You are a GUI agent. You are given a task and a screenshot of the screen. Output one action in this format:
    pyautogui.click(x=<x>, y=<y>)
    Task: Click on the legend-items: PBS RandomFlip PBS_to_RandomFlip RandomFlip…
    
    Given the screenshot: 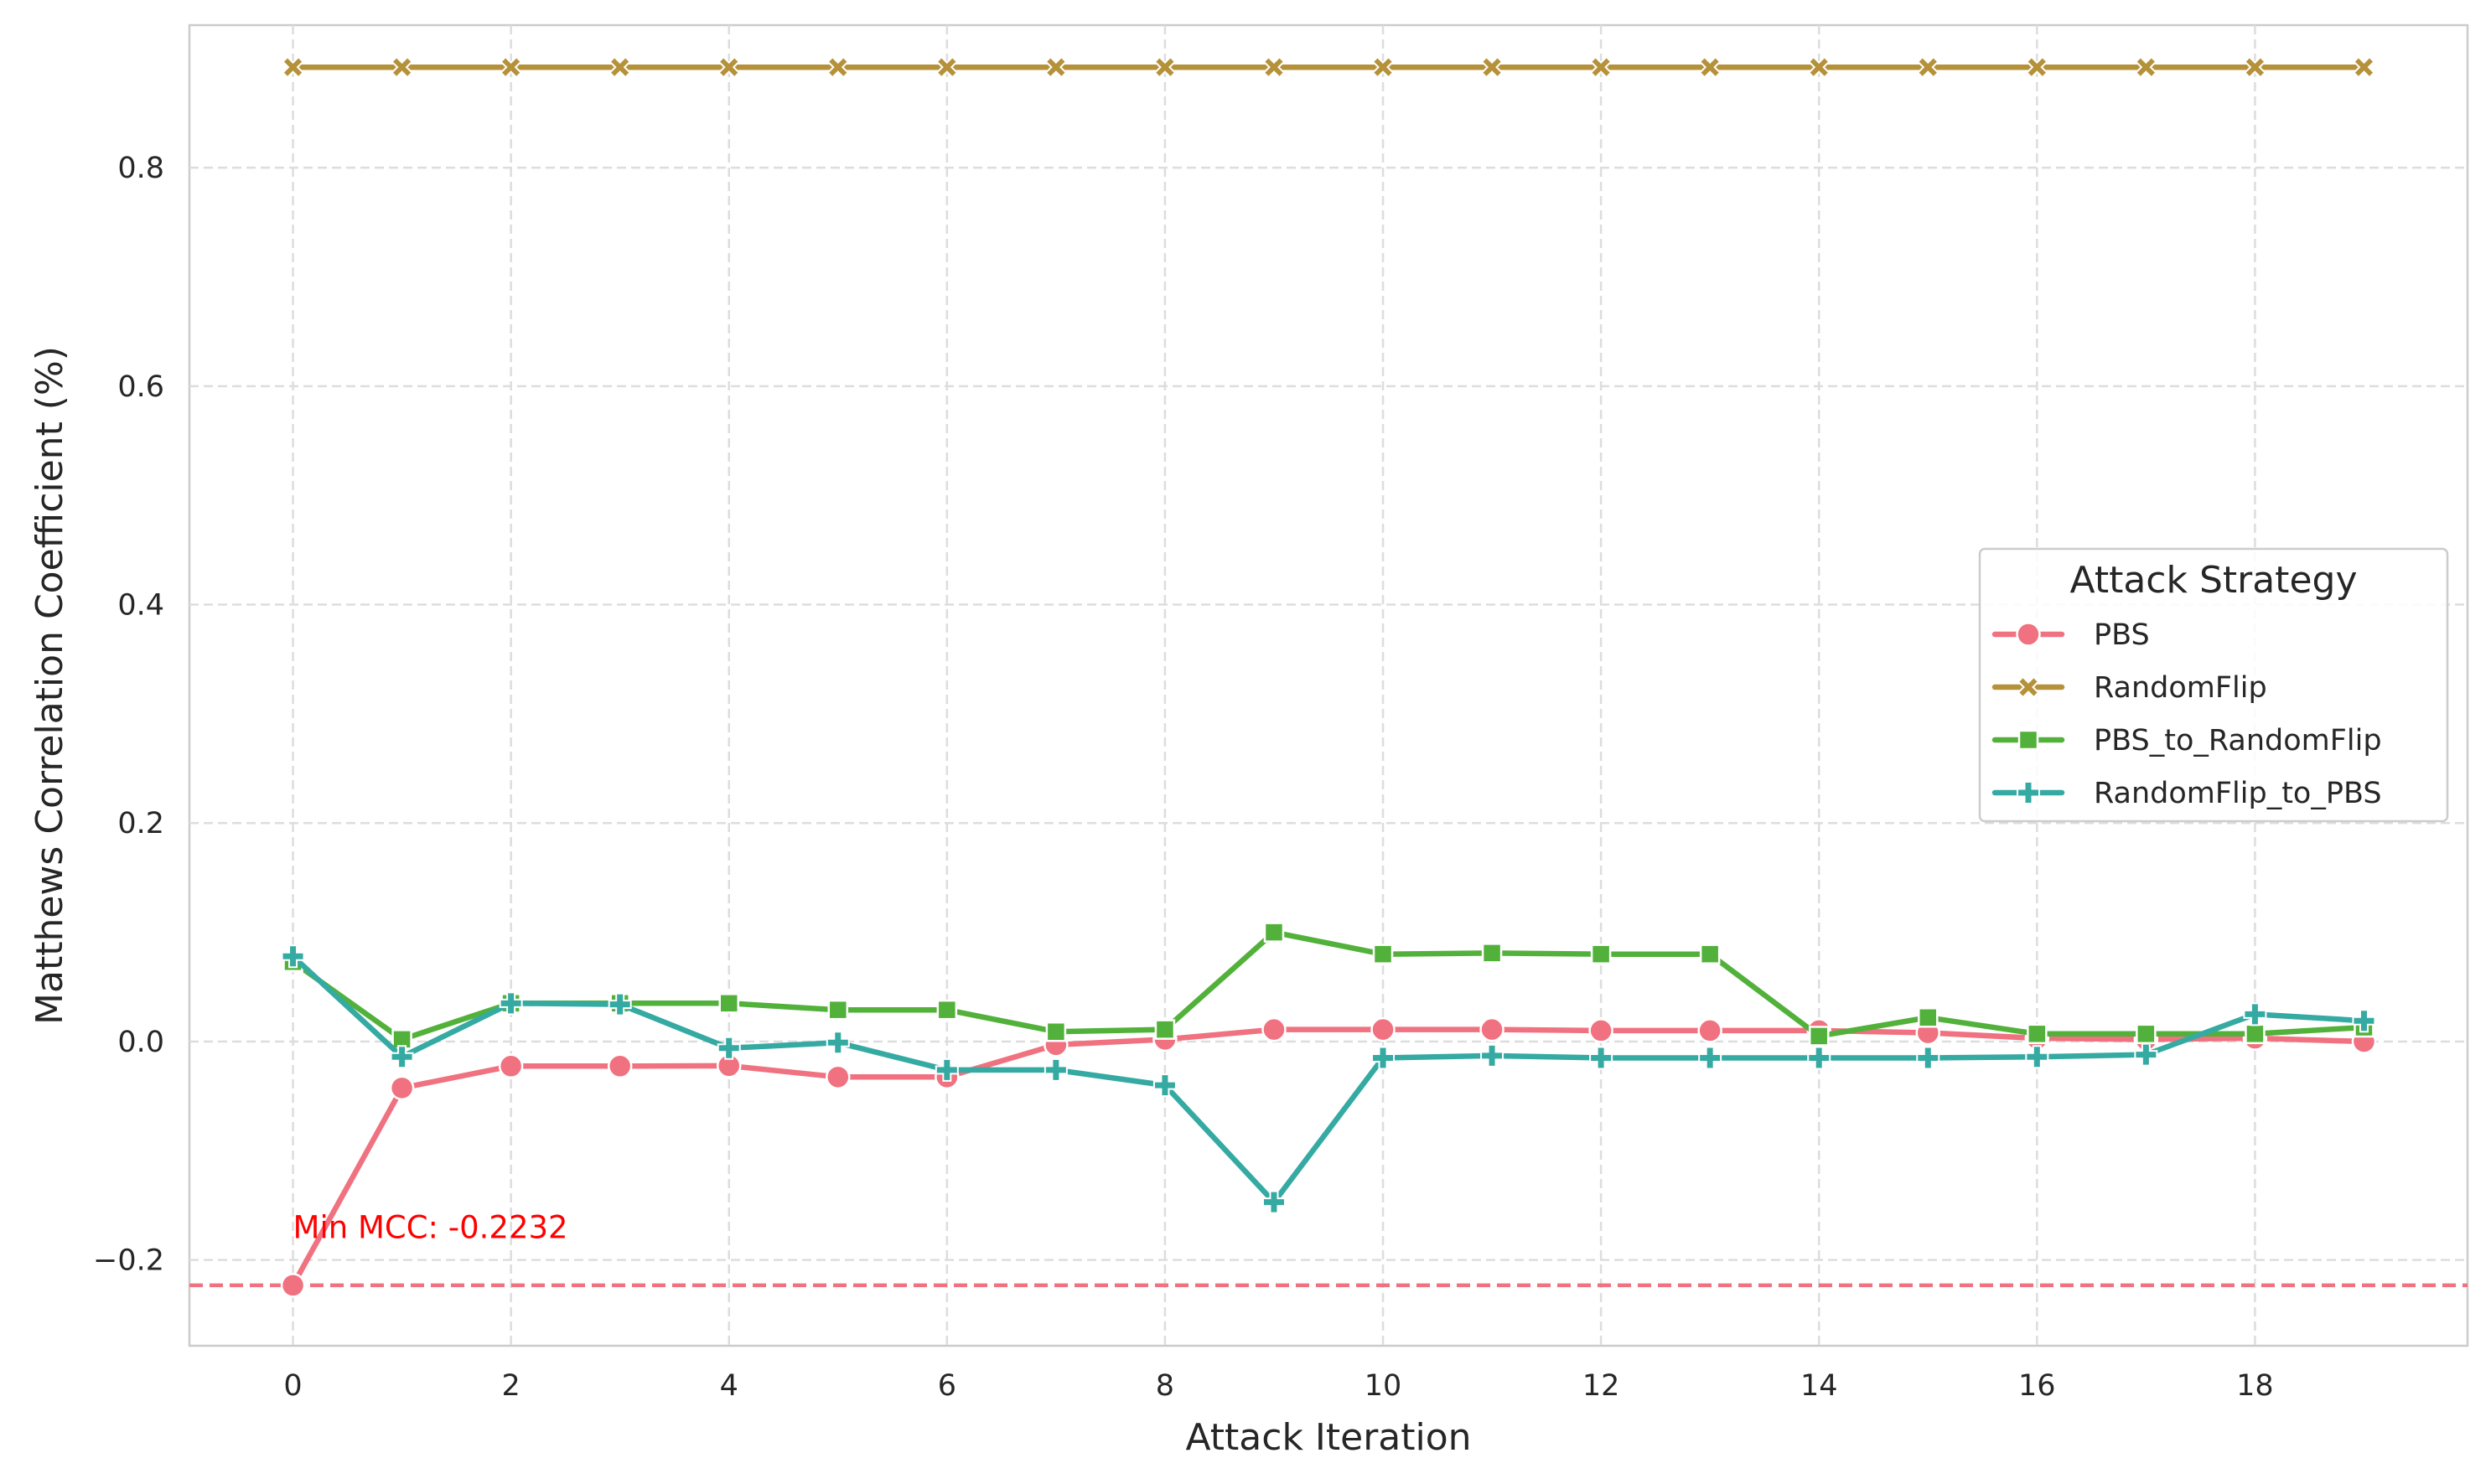 What is the action you would take?
    pyautogui.click(x=2186, y=714)
    